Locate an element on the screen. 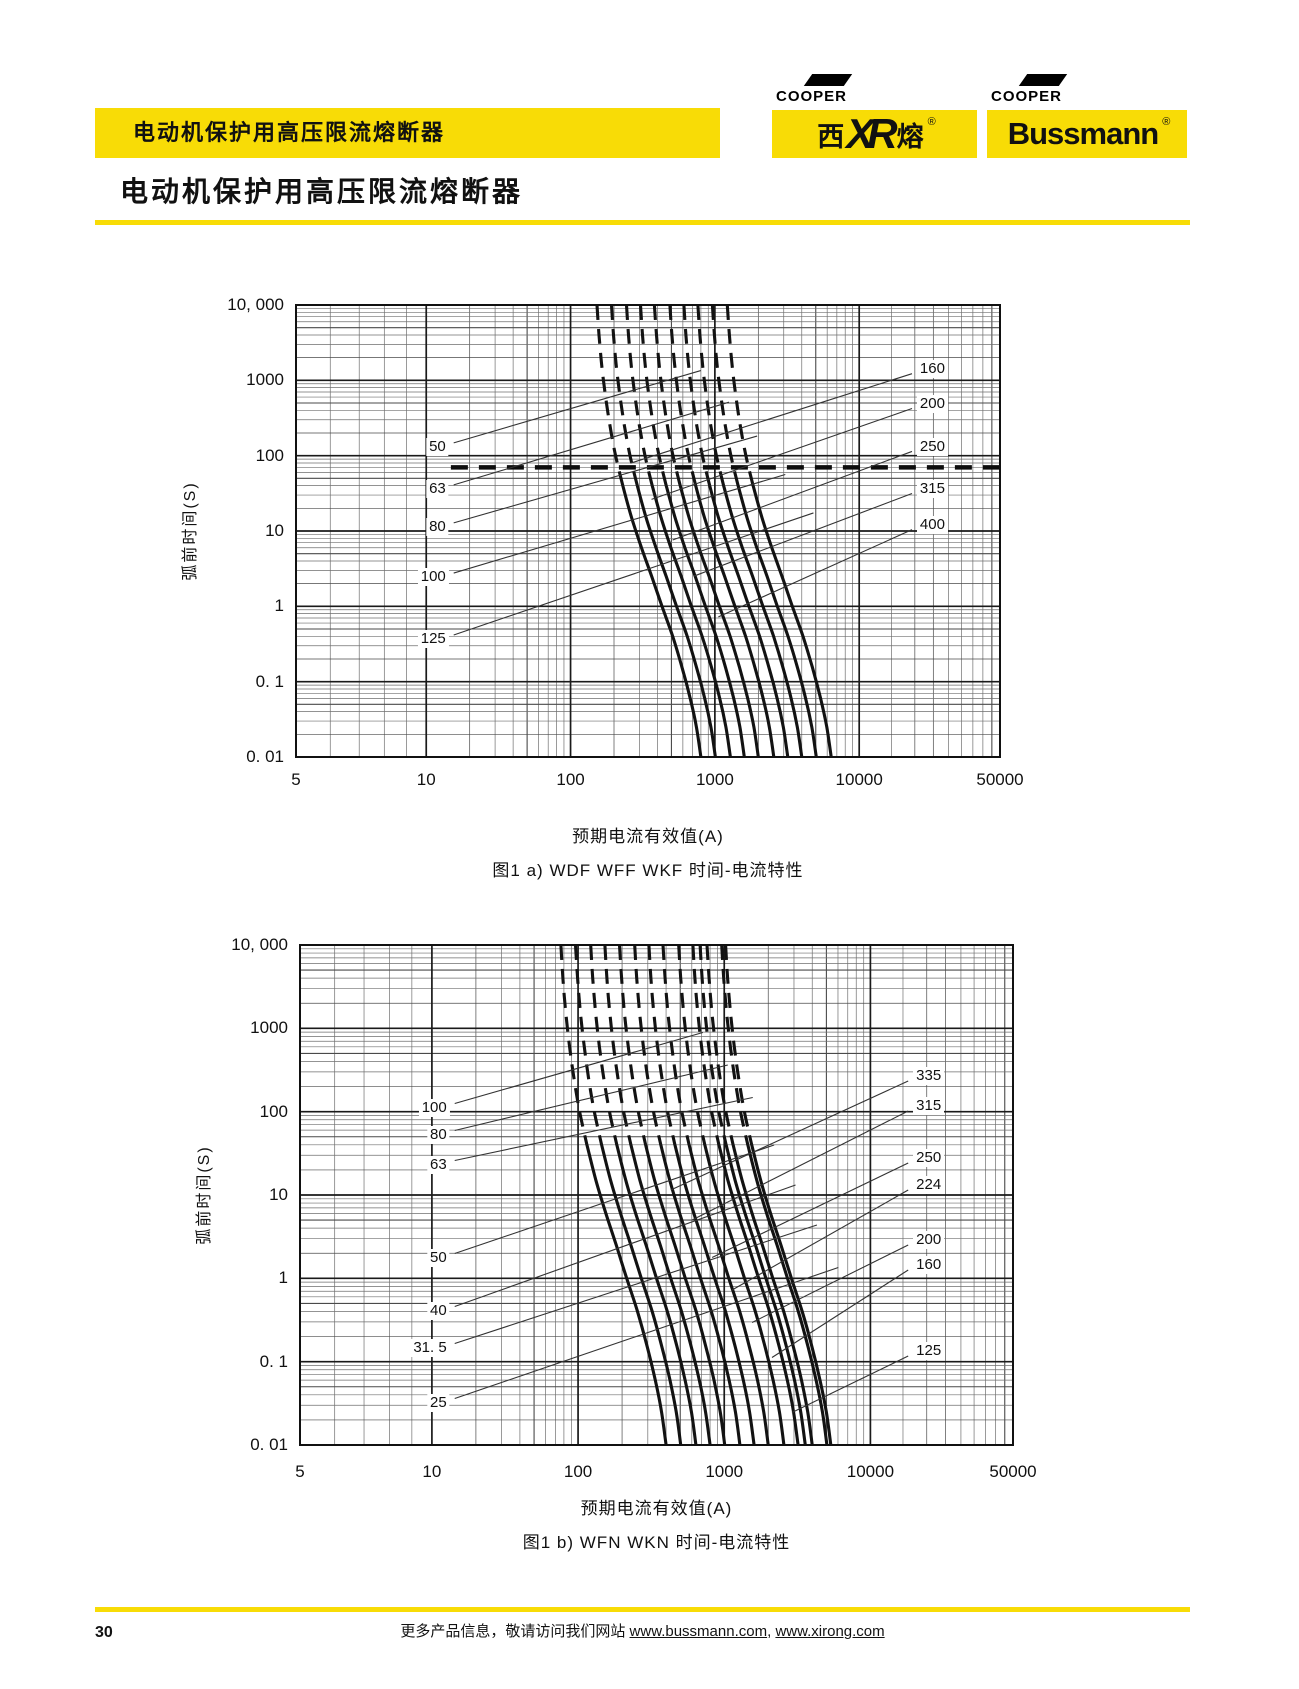  fig1b-x-axis-title: 预期电流有效值(A) is located at coordinates (656, 1508).